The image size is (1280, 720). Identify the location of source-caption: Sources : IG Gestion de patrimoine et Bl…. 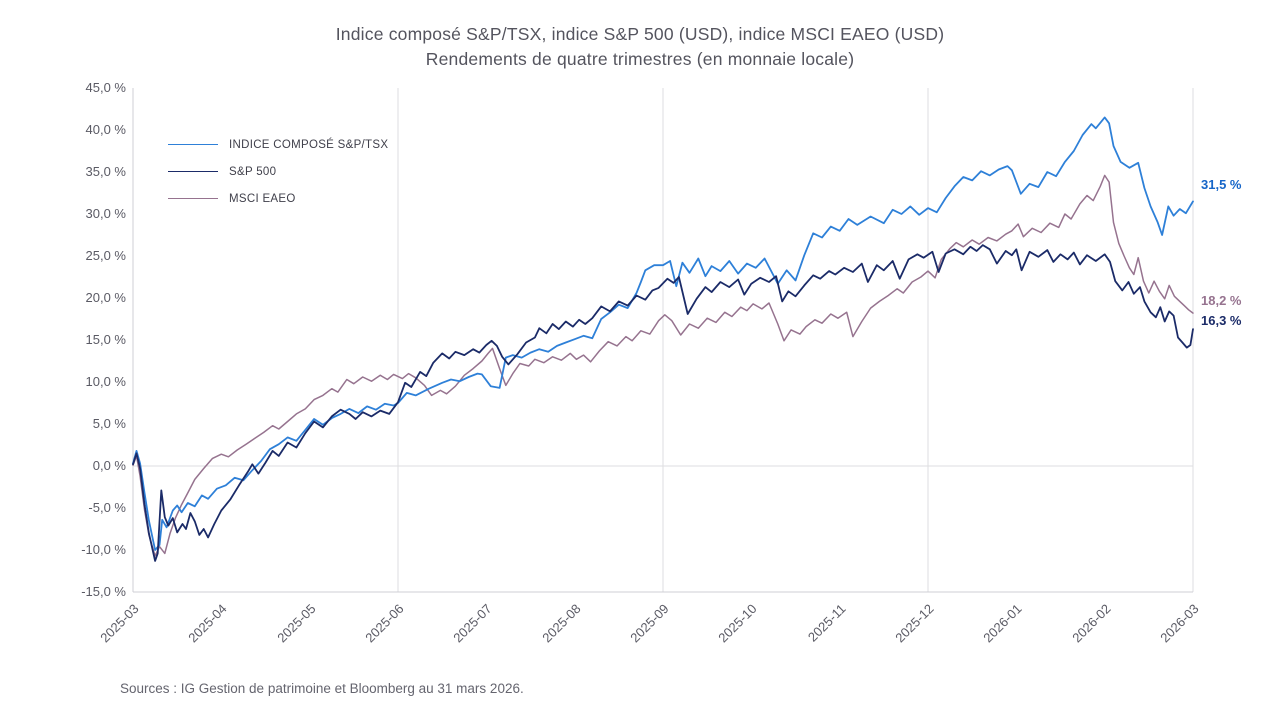
(322, 688).